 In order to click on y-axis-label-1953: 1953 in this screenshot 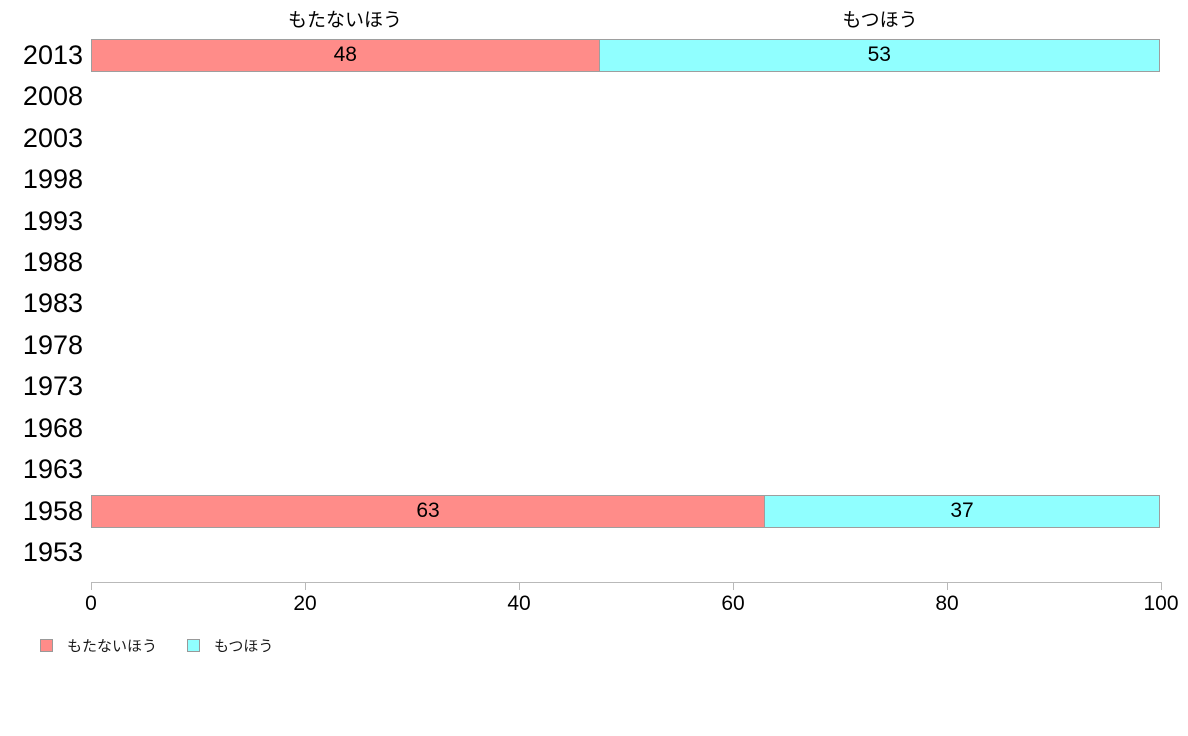, I will do `click(52, 552)`.